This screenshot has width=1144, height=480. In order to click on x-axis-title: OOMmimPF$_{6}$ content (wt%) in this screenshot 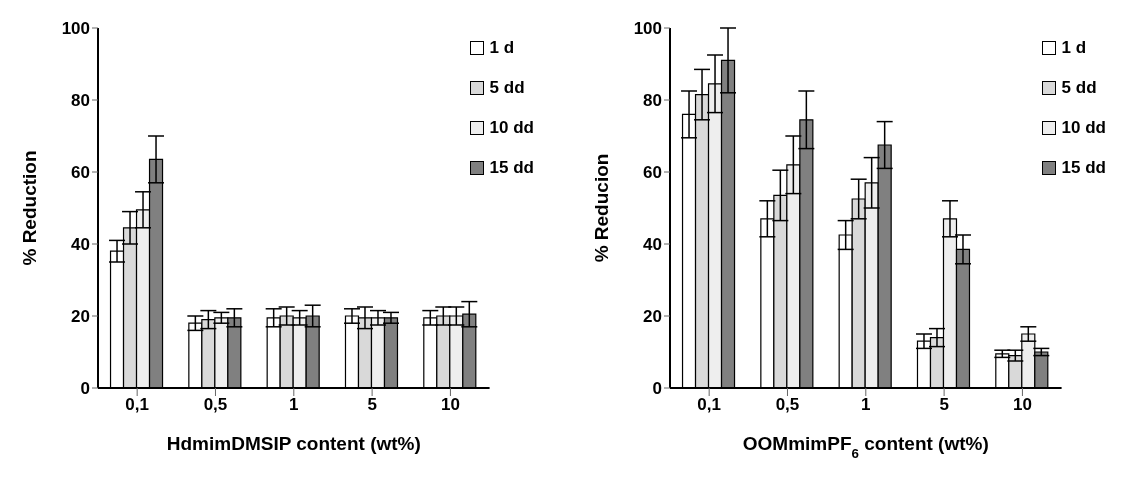, I will do `click(865, 447)`.